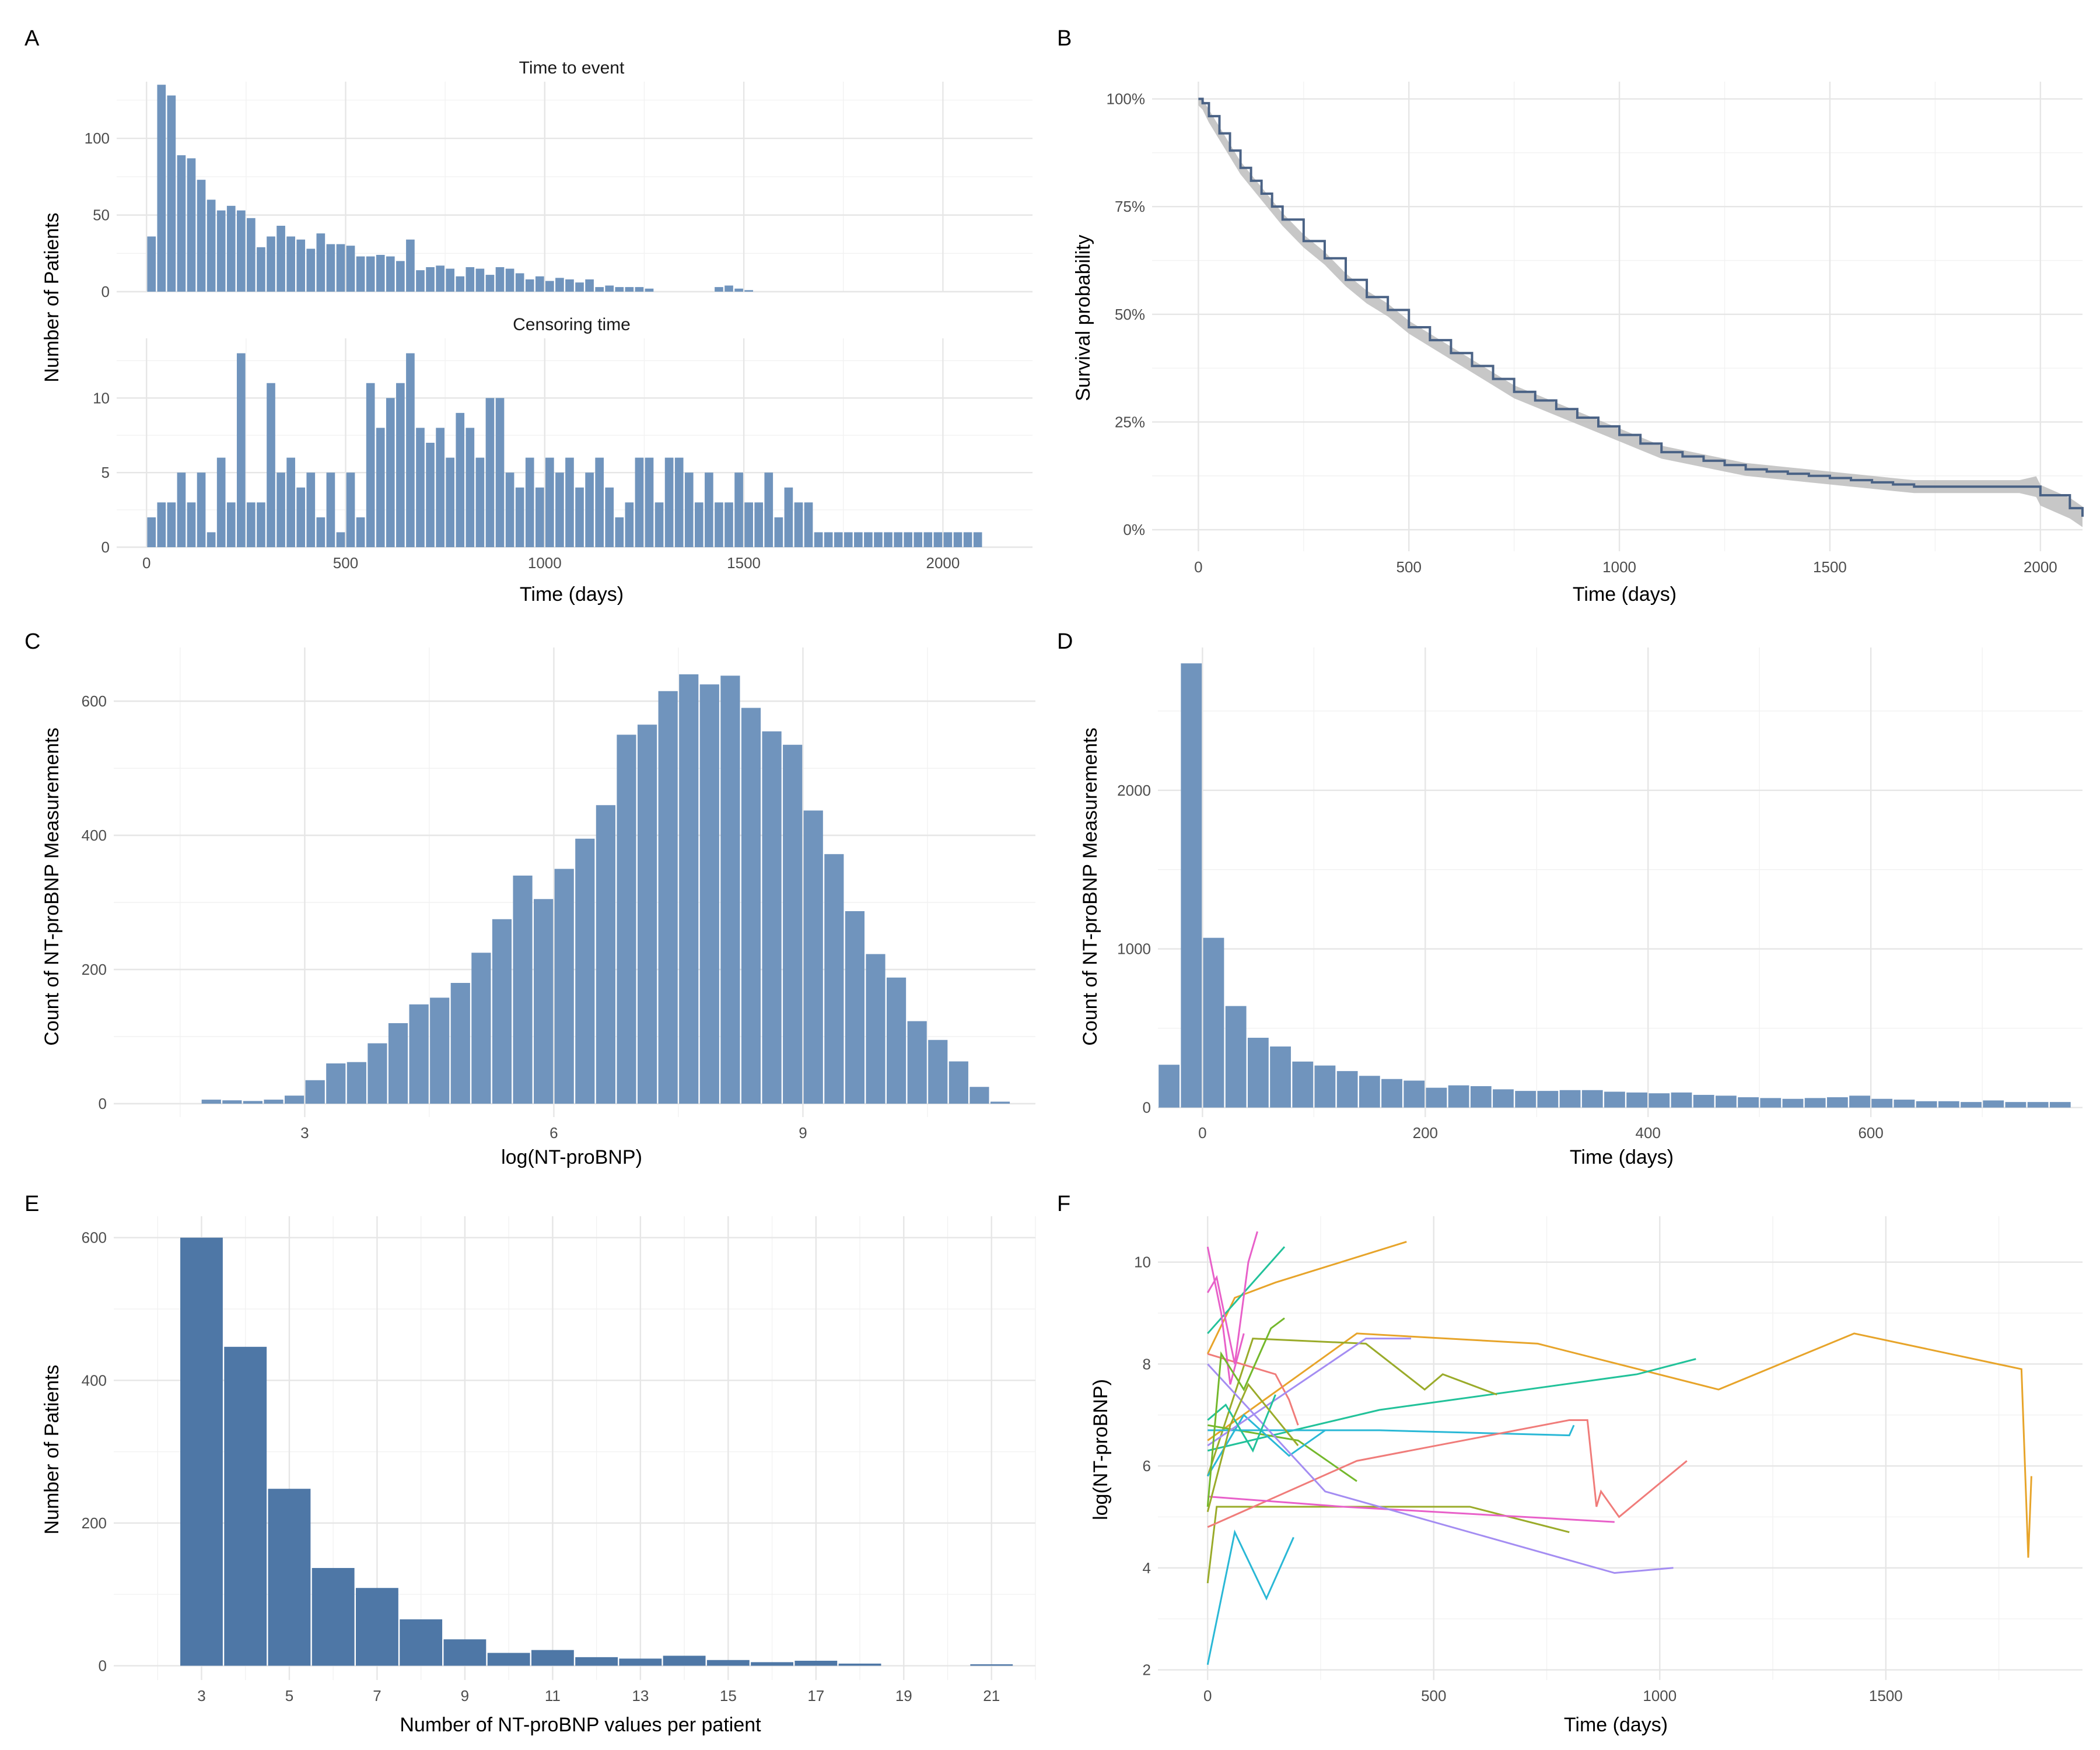  Describe the element at coordinates (562, 455) in the screenshot. I see `chart-censoring-time: 0 500 1000 1500 2000 0 5 10` at that location.